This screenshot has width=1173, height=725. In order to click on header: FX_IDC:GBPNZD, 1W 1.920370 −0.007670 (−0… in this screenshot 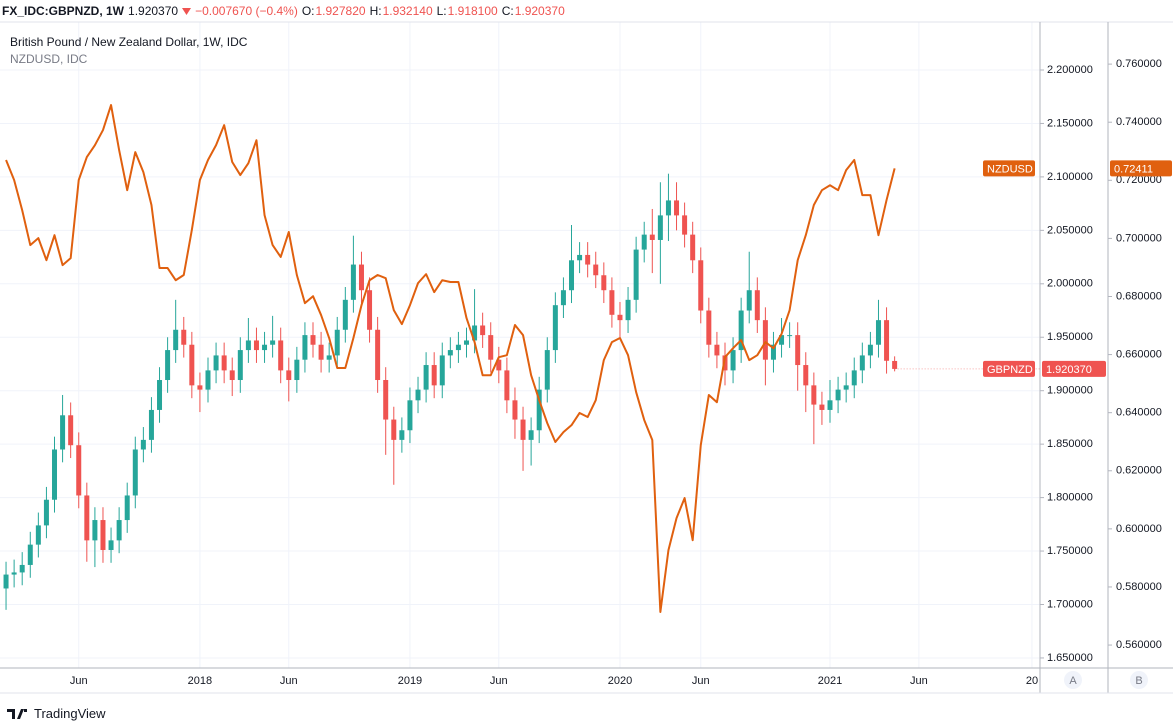, I will do `click(283, 11)`.